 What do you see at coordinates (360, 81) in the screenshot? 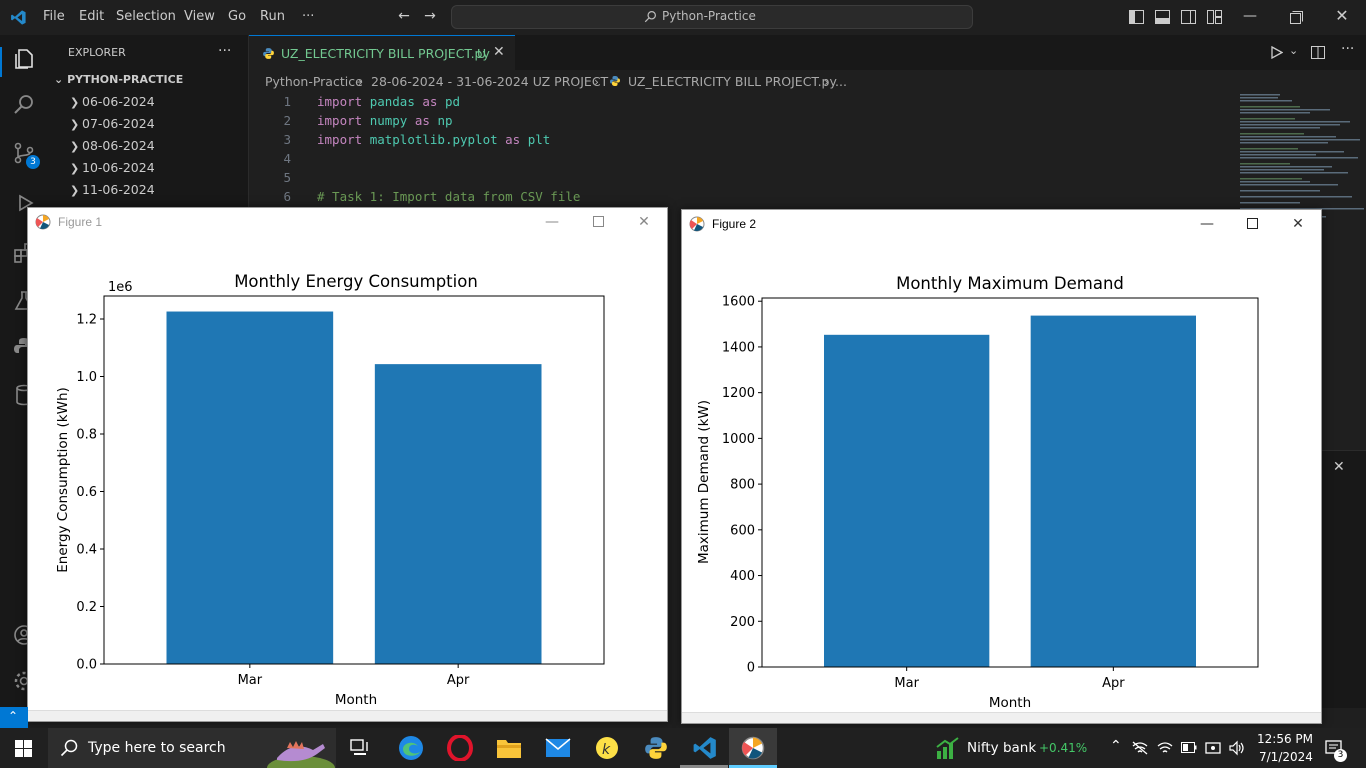
I see `chevron-right-icon: ›` at bounding box center [360, 81].